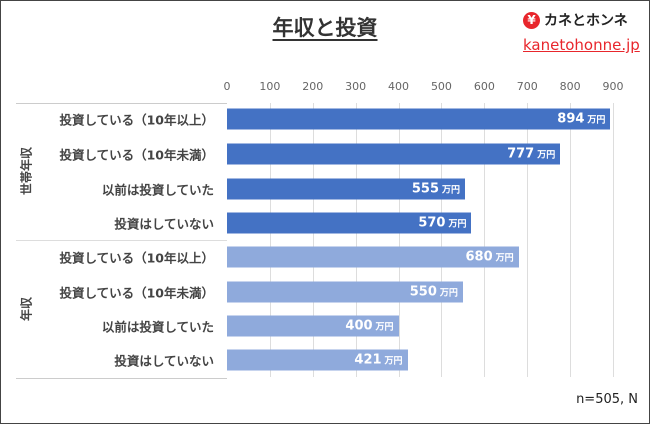 This screenshot has width=650, height=424. What do you see at coordinates (227, 86) in the screenshot?
I see `x-tick-label: 0` at bounding box center [227, 86].